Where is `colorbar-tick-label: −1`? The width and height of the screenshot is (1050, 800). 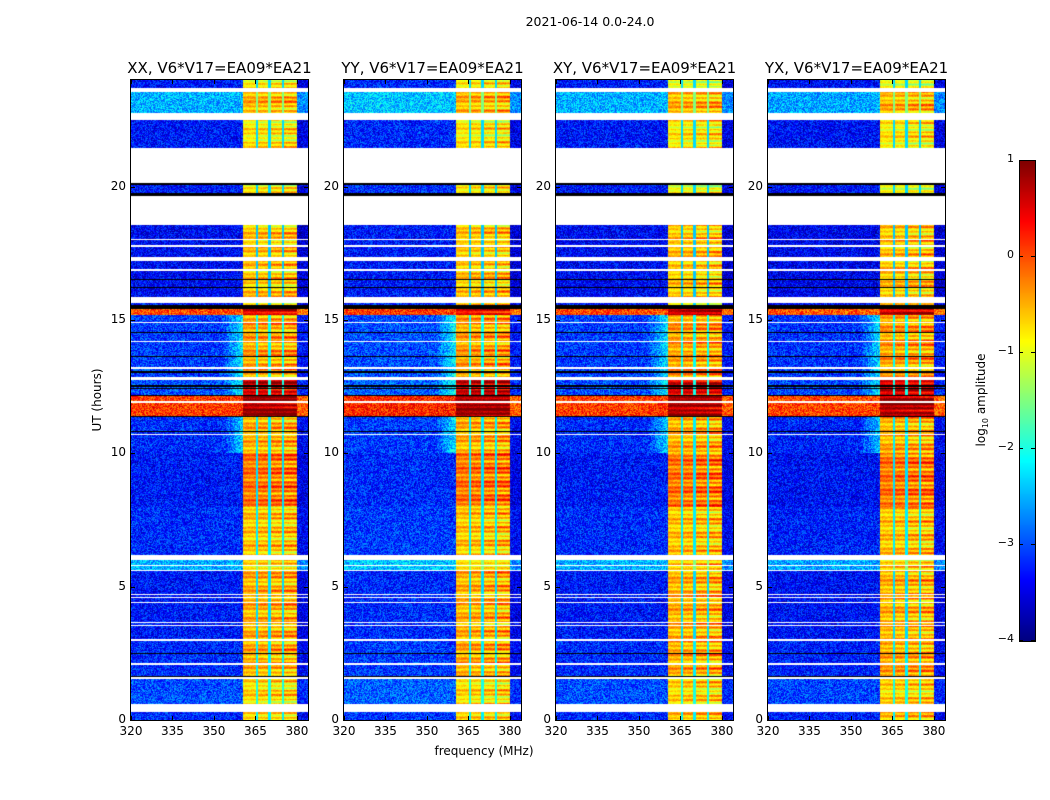 colorbar-tick-label: −1 is located at coordinates (1005, 350).